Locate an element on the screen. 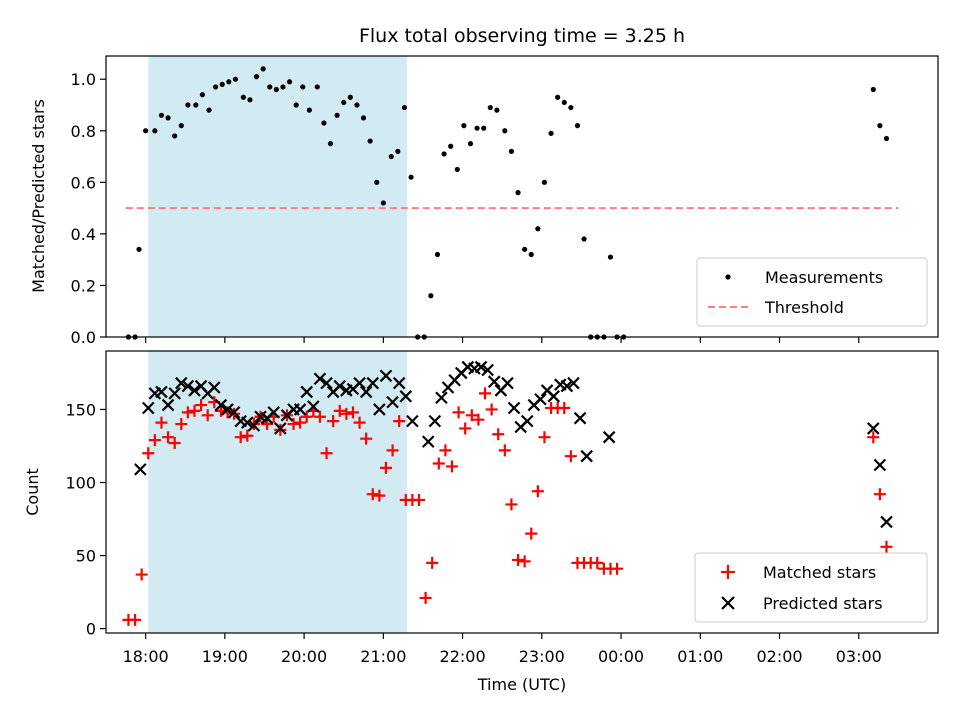  top-y-tick-label: 0.2 is located at coordinates (83, 285).